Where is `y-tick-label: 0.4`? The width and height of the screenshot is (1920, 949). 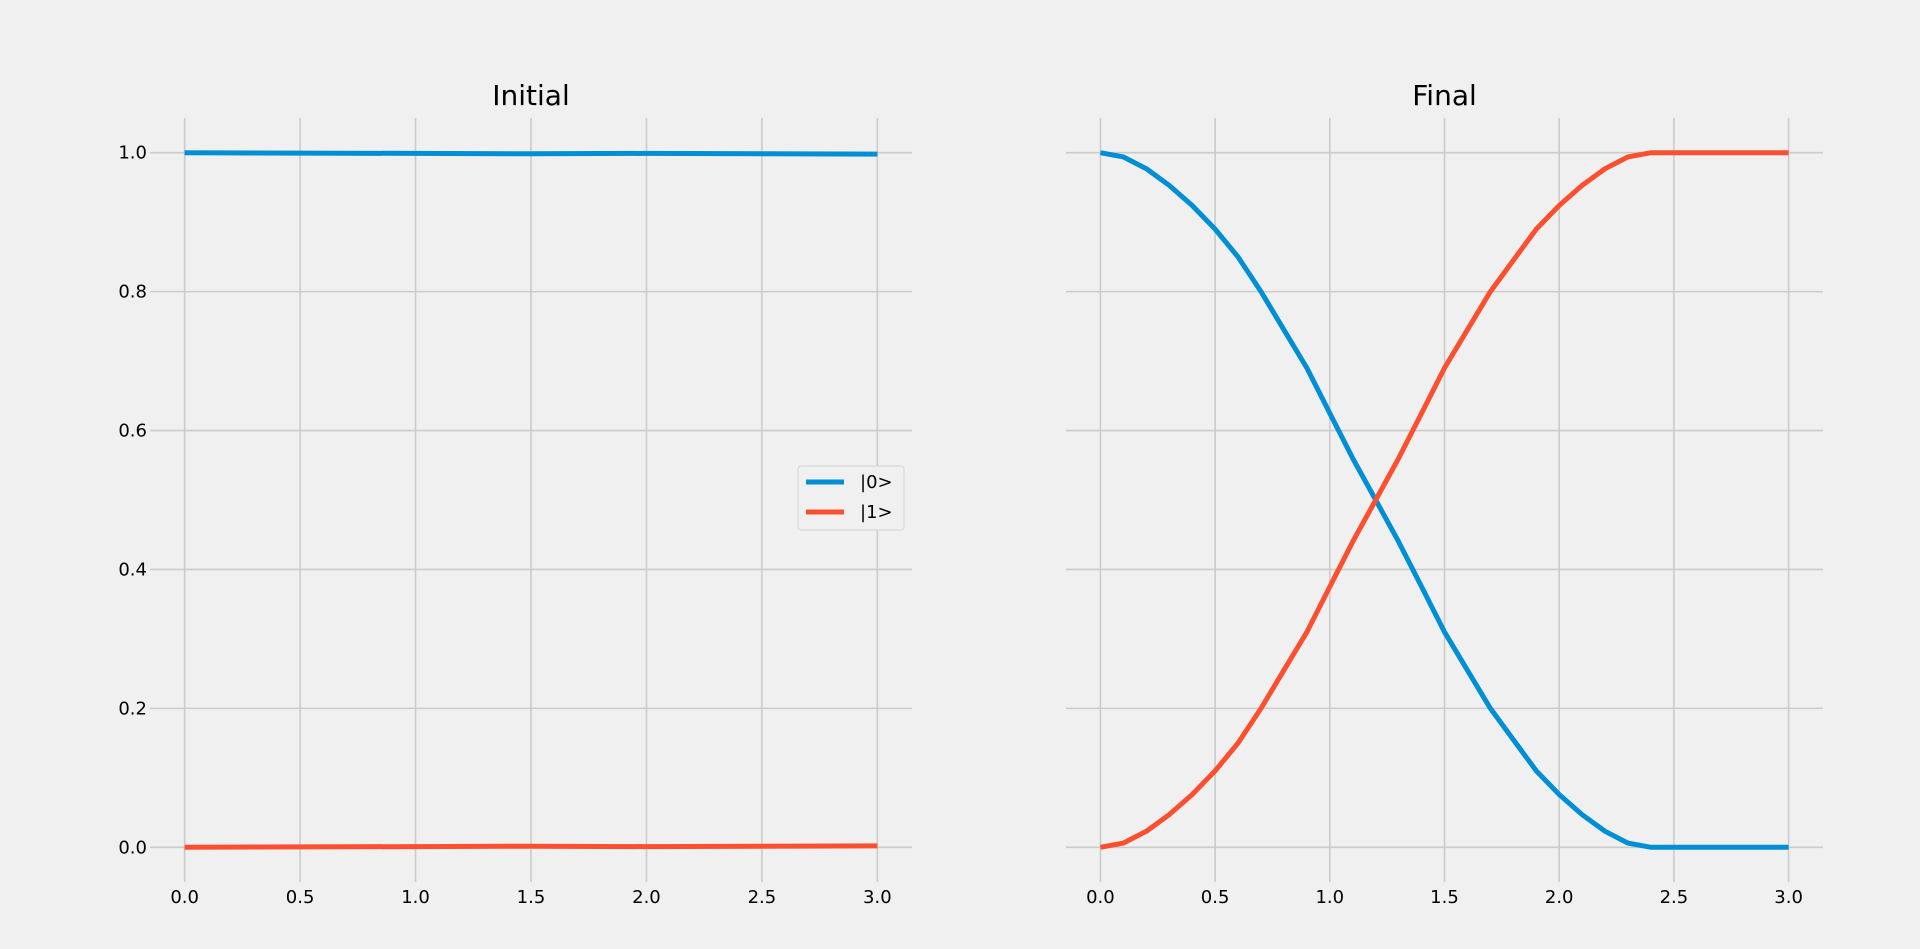
y-tick-label: 0.4 is located at coordinates (132, 569).